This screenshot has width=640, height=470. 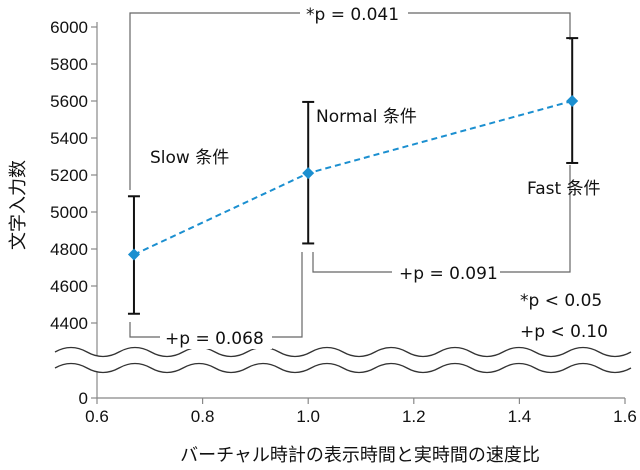 I want to click on y-tick-label: 5400, so click(x=69, y=138).